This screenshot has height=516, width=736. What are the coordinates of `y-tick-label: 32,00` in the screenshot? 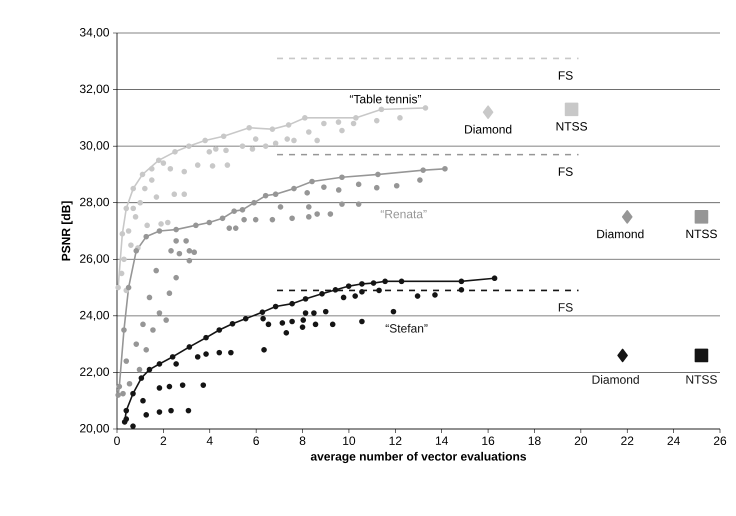 It's located at (95, 89).